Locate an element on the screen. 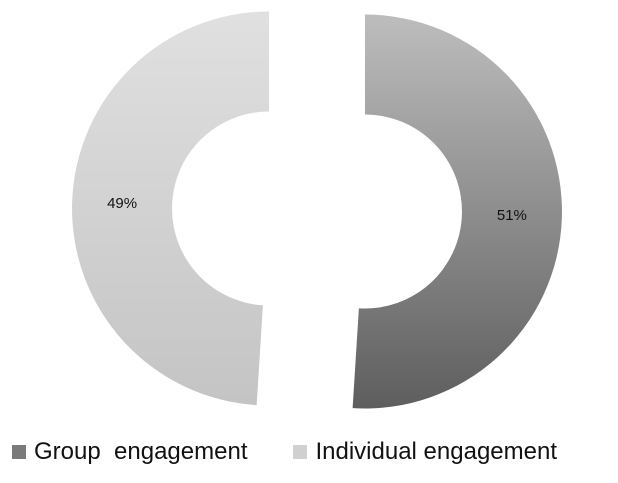 This screenshot has width=618, height=483. legend: Group engagement Individual engagement is located at coordinates (312, 452).